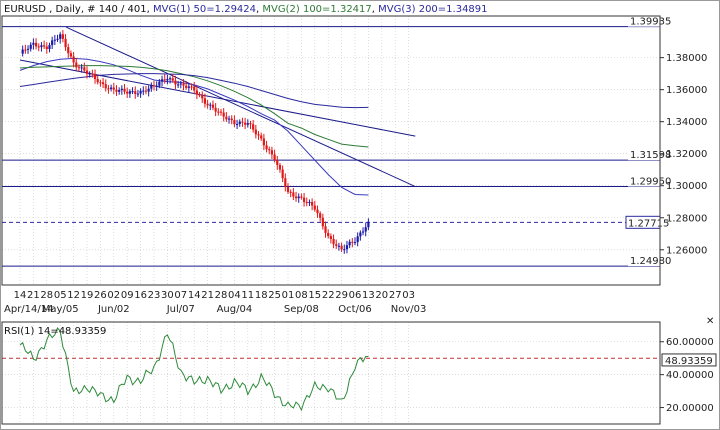 The height and width of the screenshot is (430, 720). What do you see at coordinates (234, 295) in the screenshot?
I see `x-tick-label: 04` at bounding box center [234, 295].